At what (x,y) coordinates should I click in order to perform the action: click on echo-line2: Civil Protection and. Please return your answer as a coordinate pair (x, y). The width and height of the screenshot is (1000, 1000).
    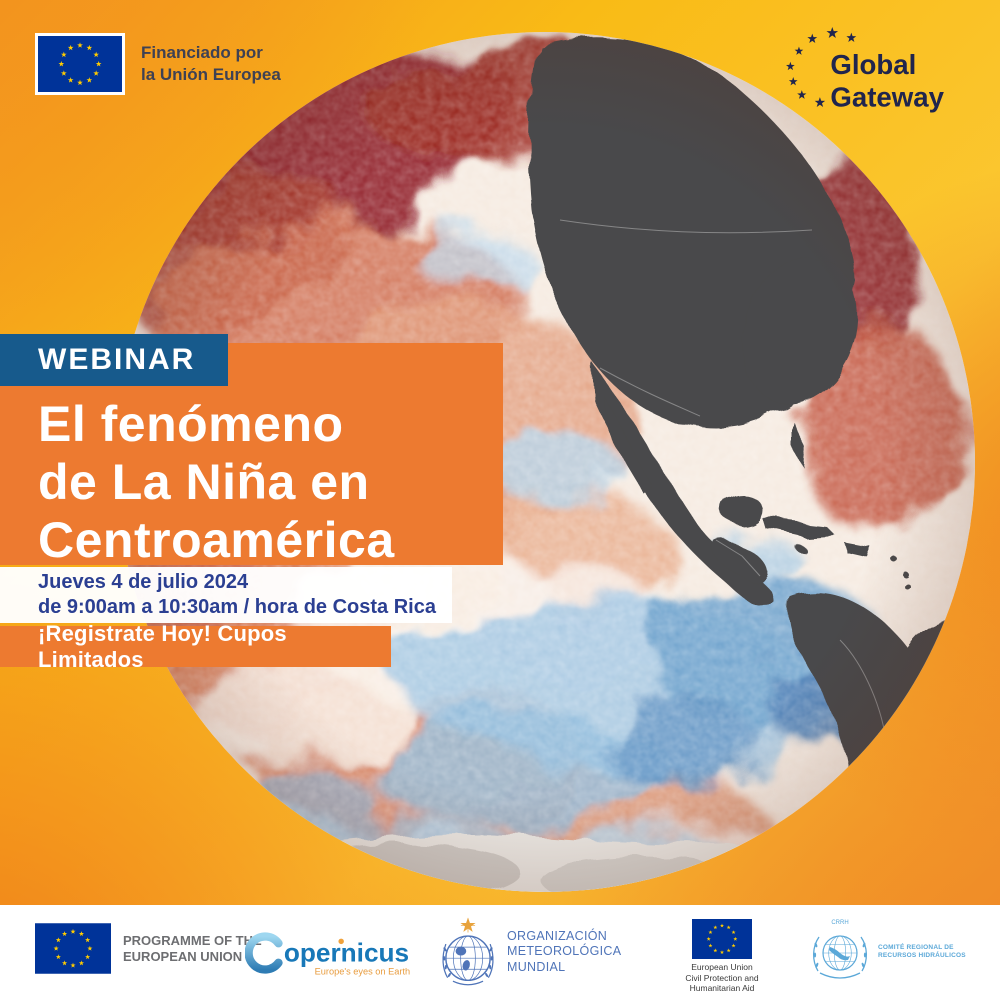
    Looking at the image, I should click on (722, 977).